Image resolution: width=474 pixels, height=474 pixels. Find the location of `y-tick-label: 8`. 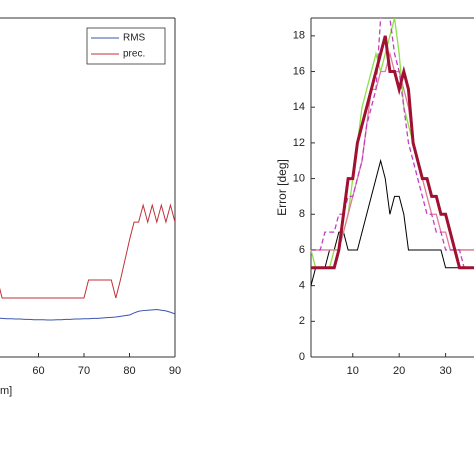

y-tick-label: 8 is located at coordinates (302, 214).